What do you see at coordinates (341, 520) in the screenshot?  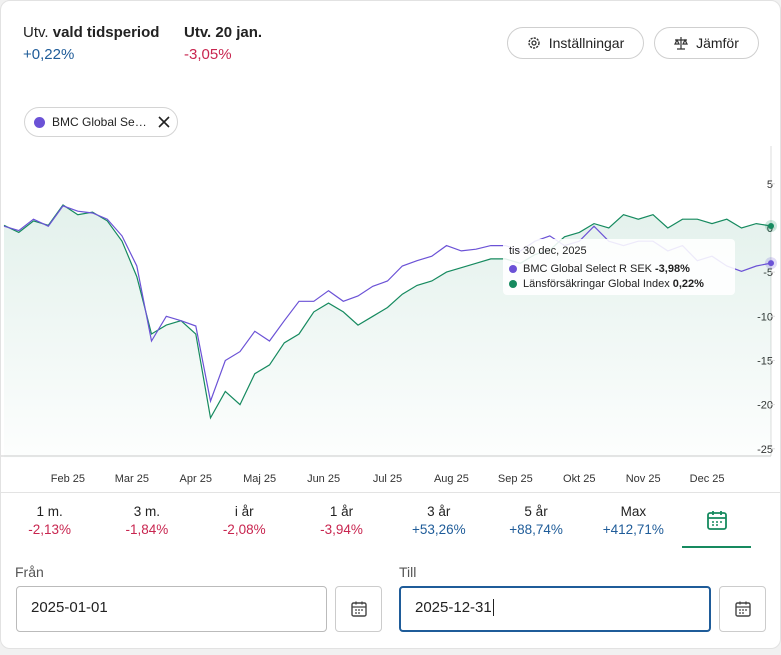 I see `period-tab: 1 år -3,94%` at bounding box center [341, 520].